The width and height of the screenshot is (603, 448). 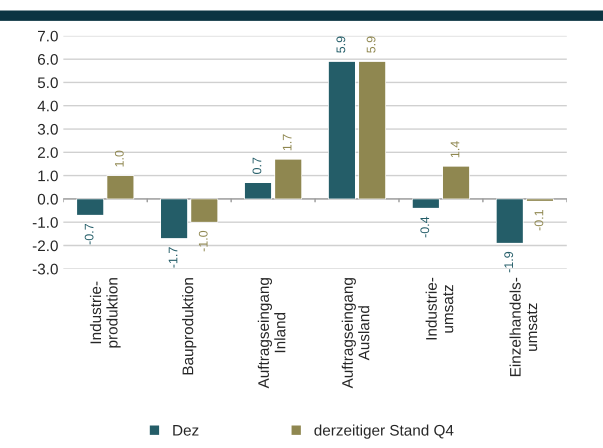 What do you see at coordinates (455, 149) in the screenshot?
I see `data-label: 1.4` at bounding box center [455, 149].